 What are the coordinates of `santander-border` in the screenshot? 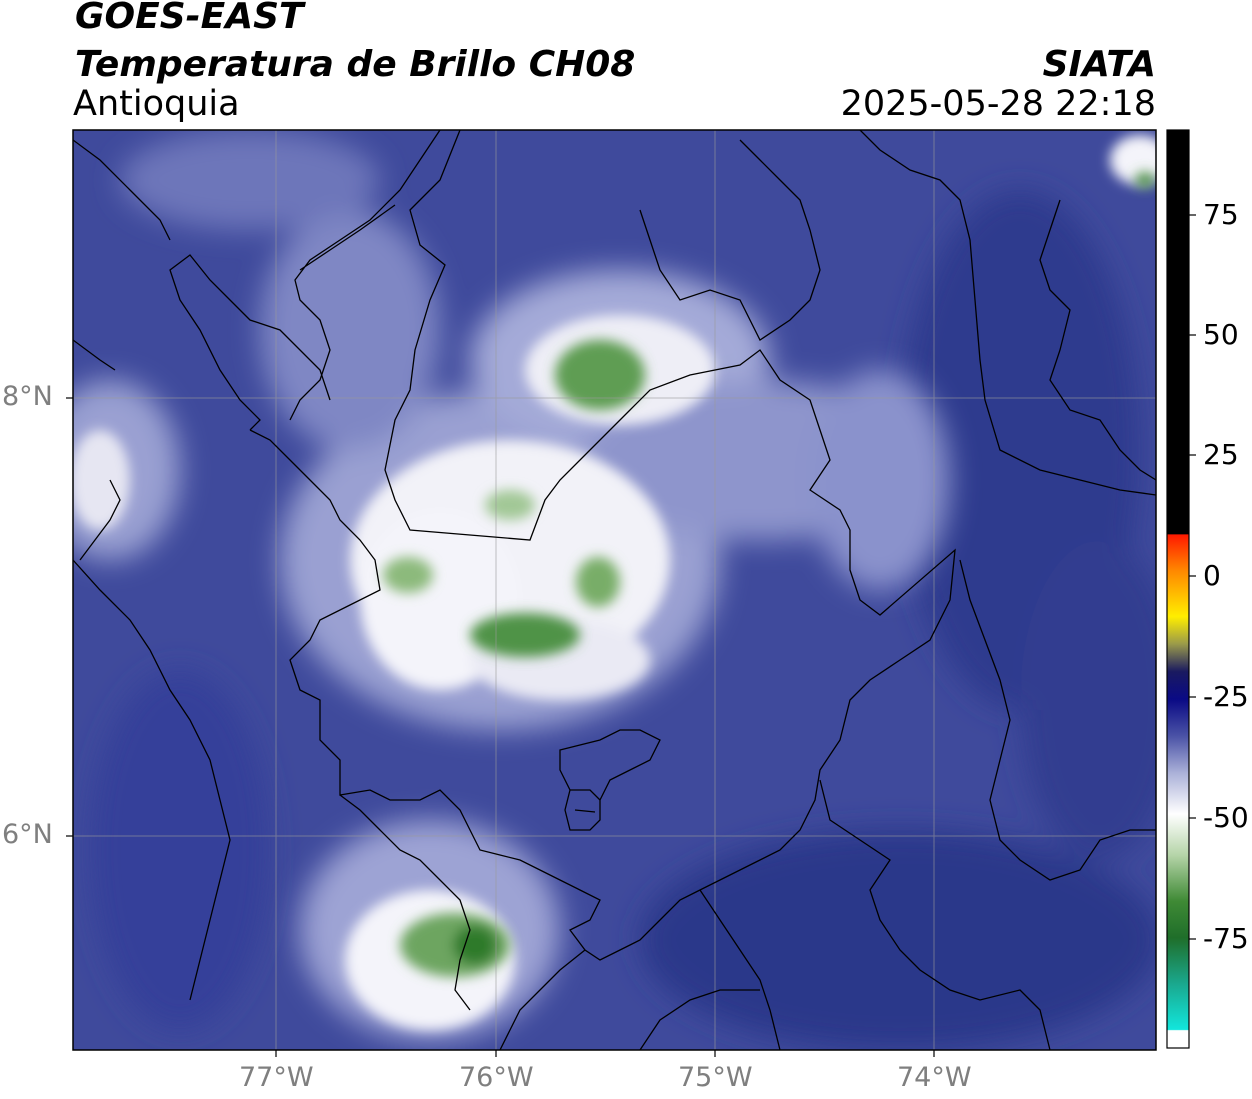 It's located at (1057, 720).